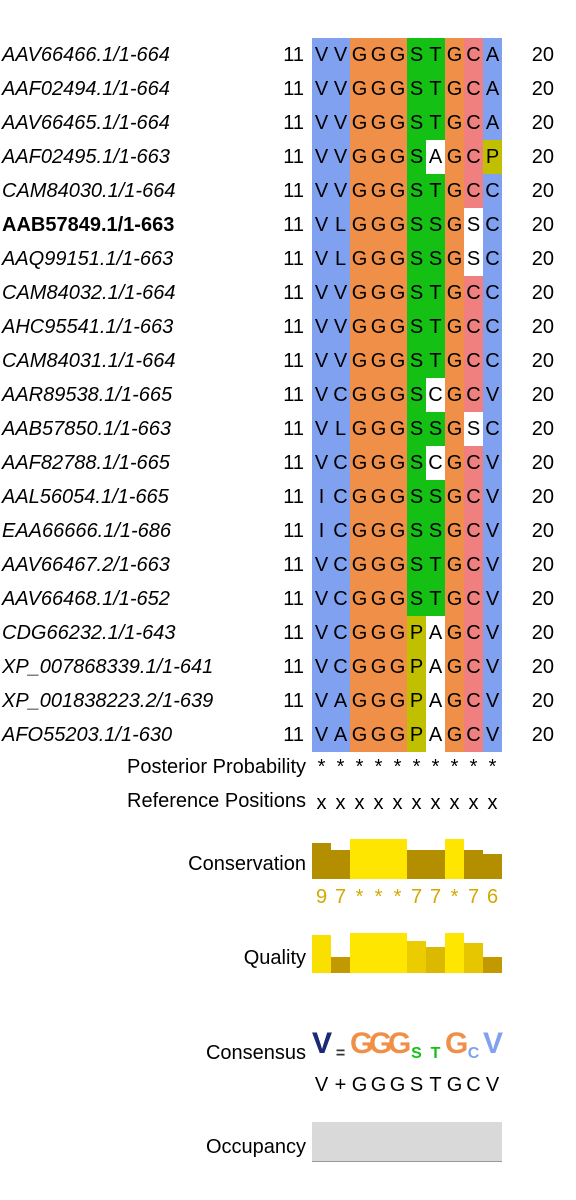 Image resolution: width=576 pixels, height=1200 pixels. What do you see at coordinates (88, 225) in the screenshot?
I see `sequence-name: AAB57849.1/1-663` at bounding box center [88, 225].